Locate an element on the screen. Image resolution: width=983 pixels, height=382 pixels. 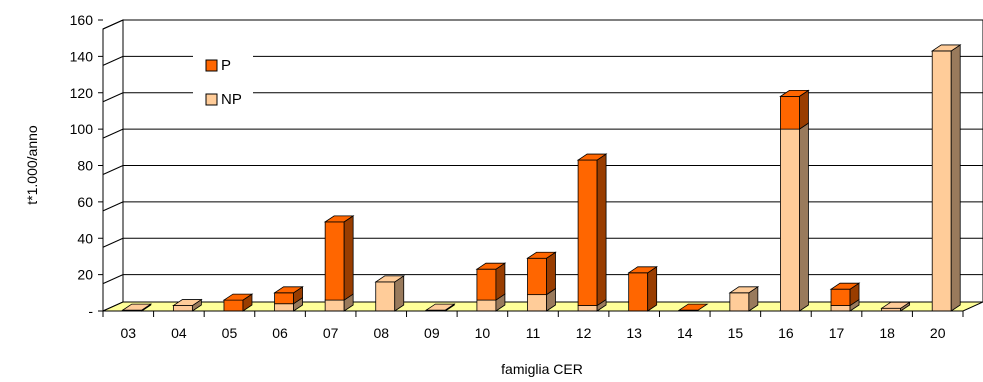
legend-box is located at coordinates (223, 80).